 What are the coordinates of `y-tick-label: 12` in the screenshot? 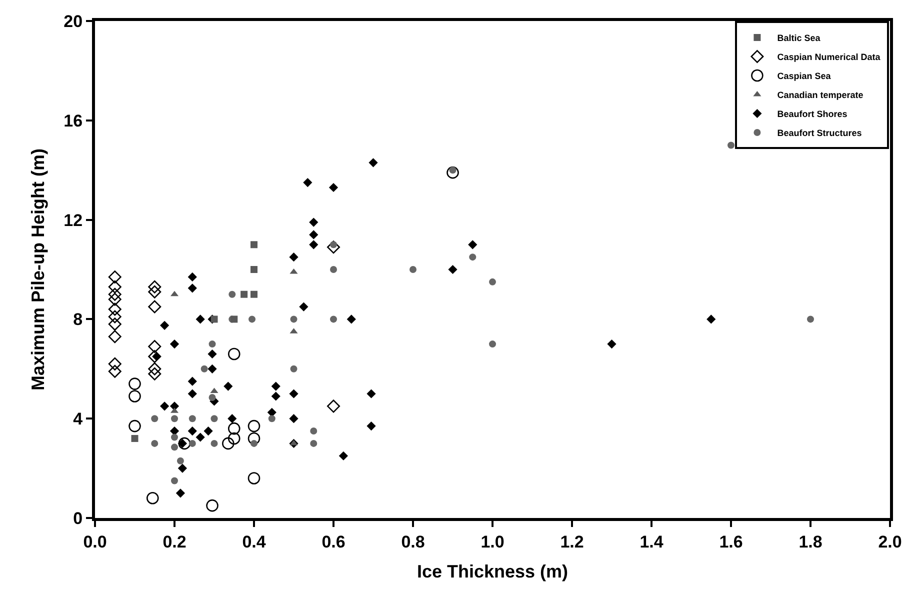 It's located at (73, 220).